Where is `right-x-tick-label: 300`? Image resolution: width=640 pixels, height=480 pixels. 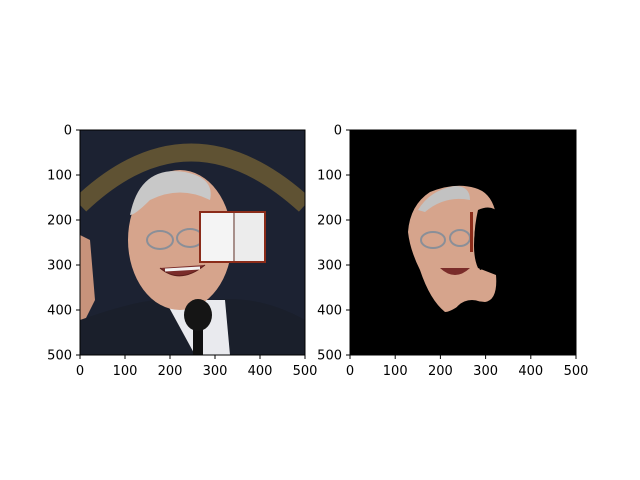 right-x-tick-label: 300 is located at coordinates (485, 371).